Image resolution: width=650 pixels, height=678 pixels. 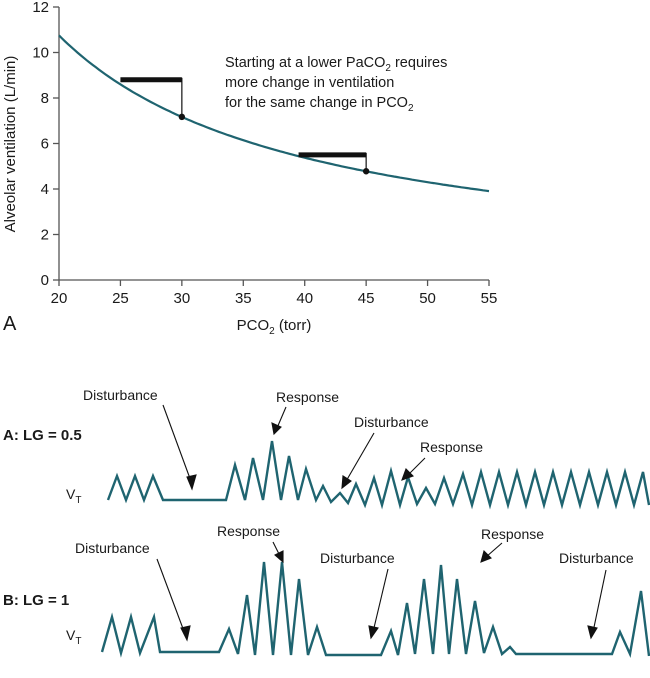 I want to click on panel-b-arrows, so click(x=381, y=591).